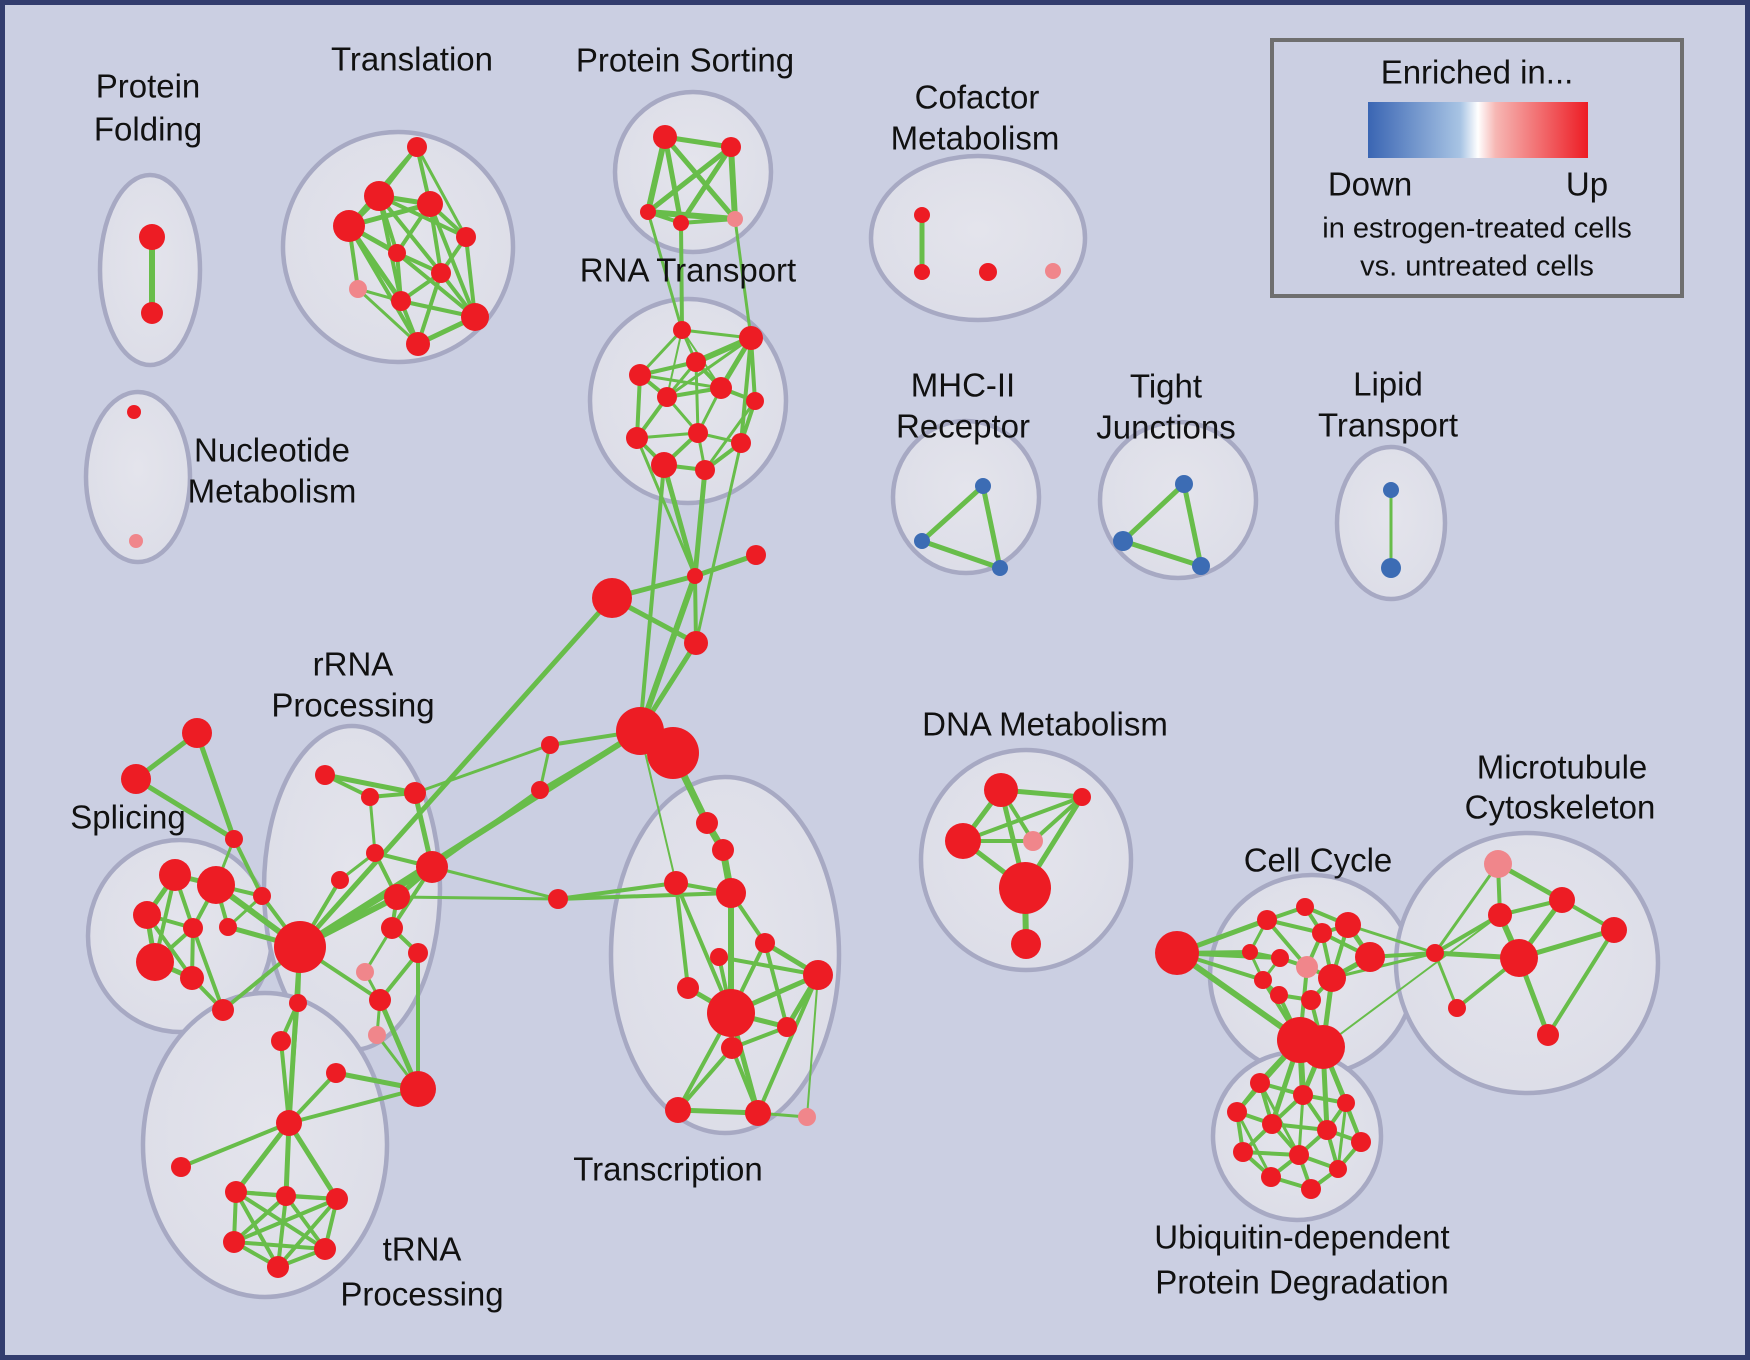 This screenshot has height=1360, width=1750. Describe the element at coordinates (136, 541) in the screenshot. I see `network-node-nm2` at that location.